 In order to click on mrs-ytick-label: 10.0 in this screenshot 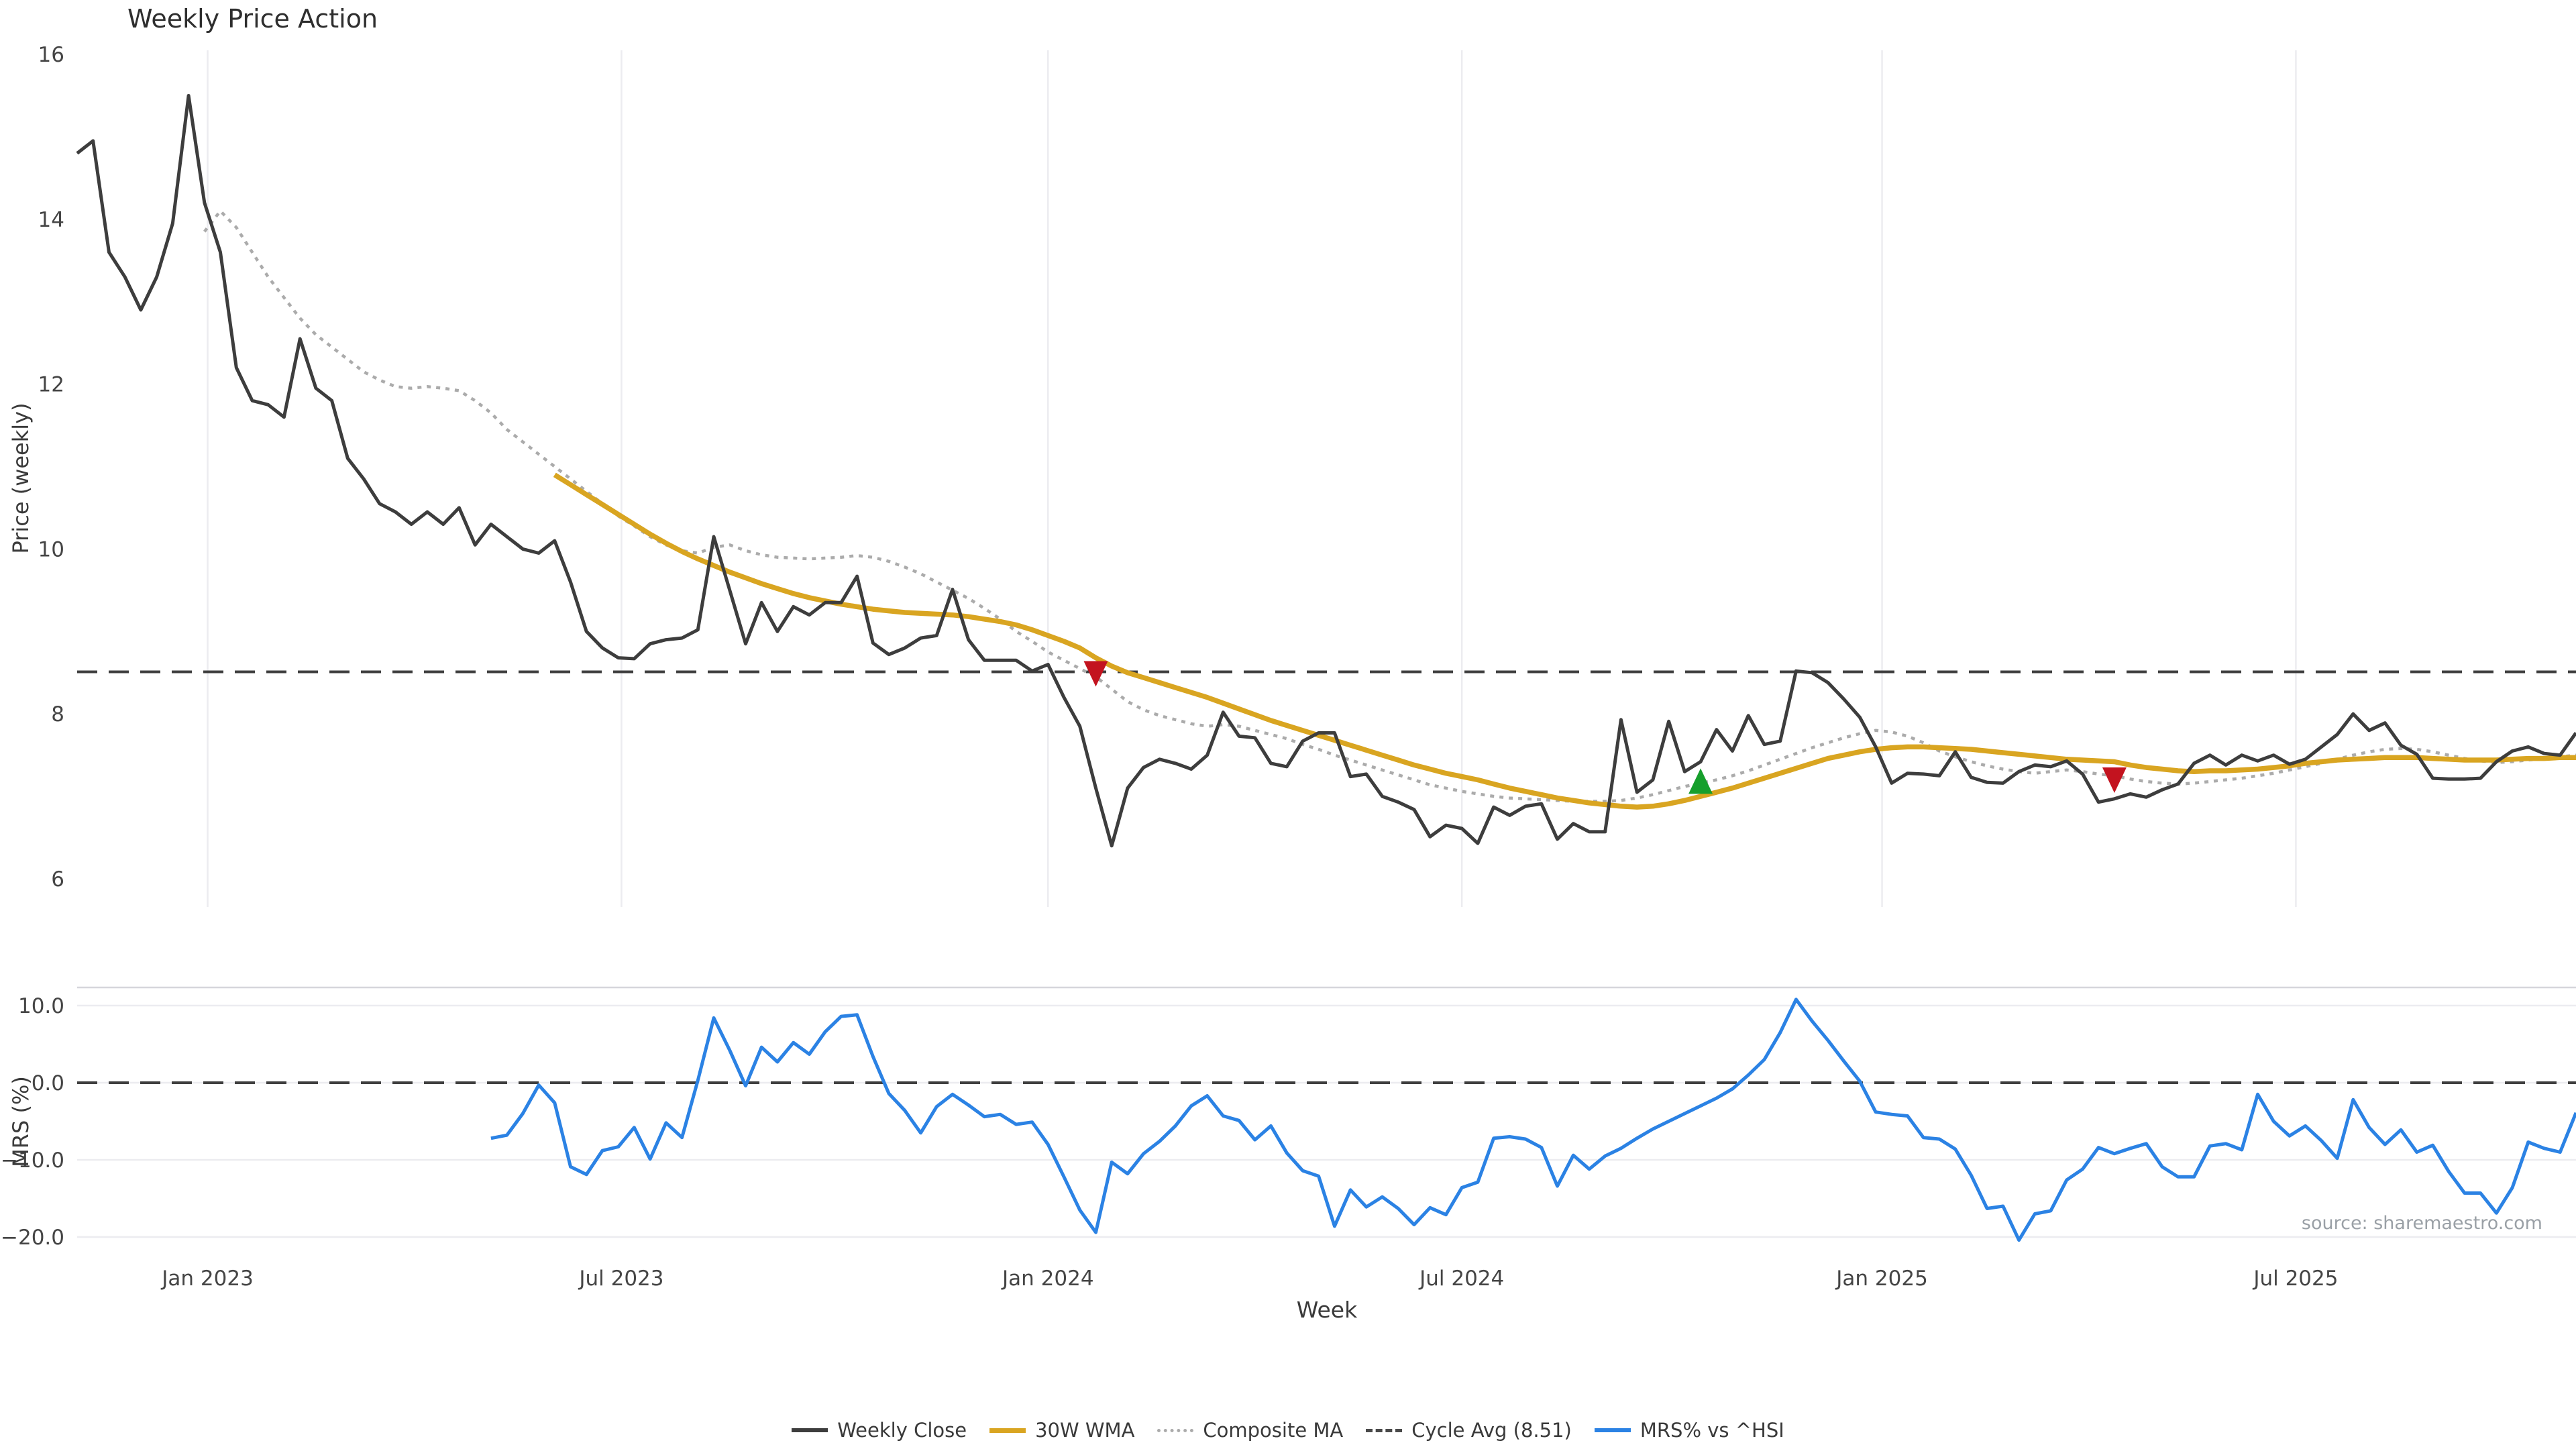, I will do `click(41, 1006)`.